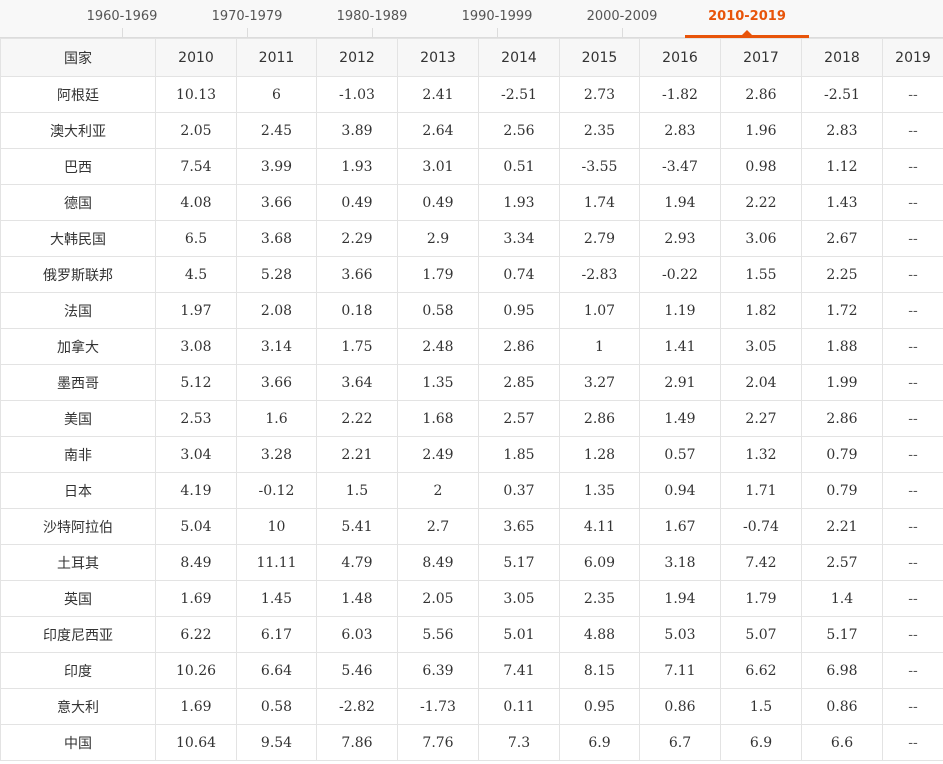  Describe the element at coordinates (497, 19) in the screenshot. I see `tab-1990-1999: 1990-1999` at that location.